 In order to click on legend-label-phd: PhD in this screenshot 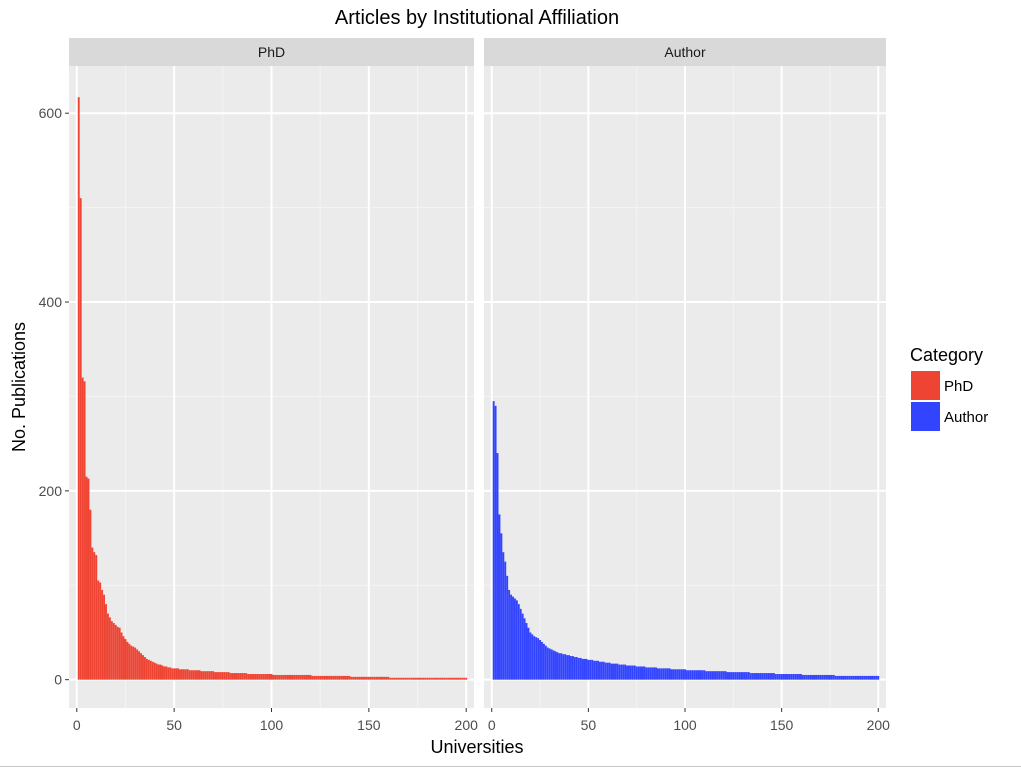, I will do `click(958, 386)`.